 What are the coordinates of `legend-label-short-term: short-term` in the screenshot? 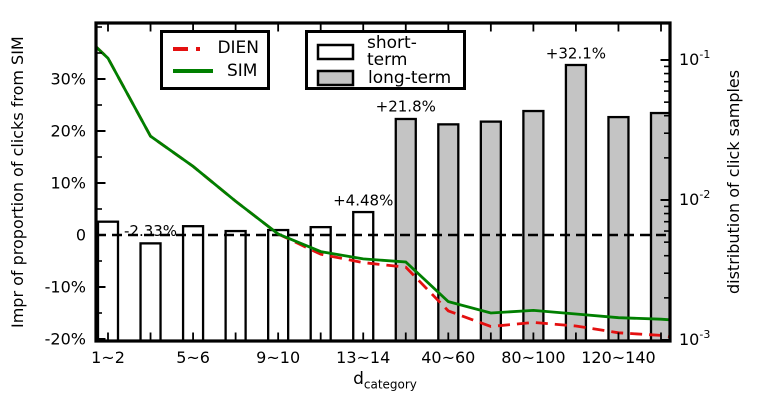 It's located at (392, 51).